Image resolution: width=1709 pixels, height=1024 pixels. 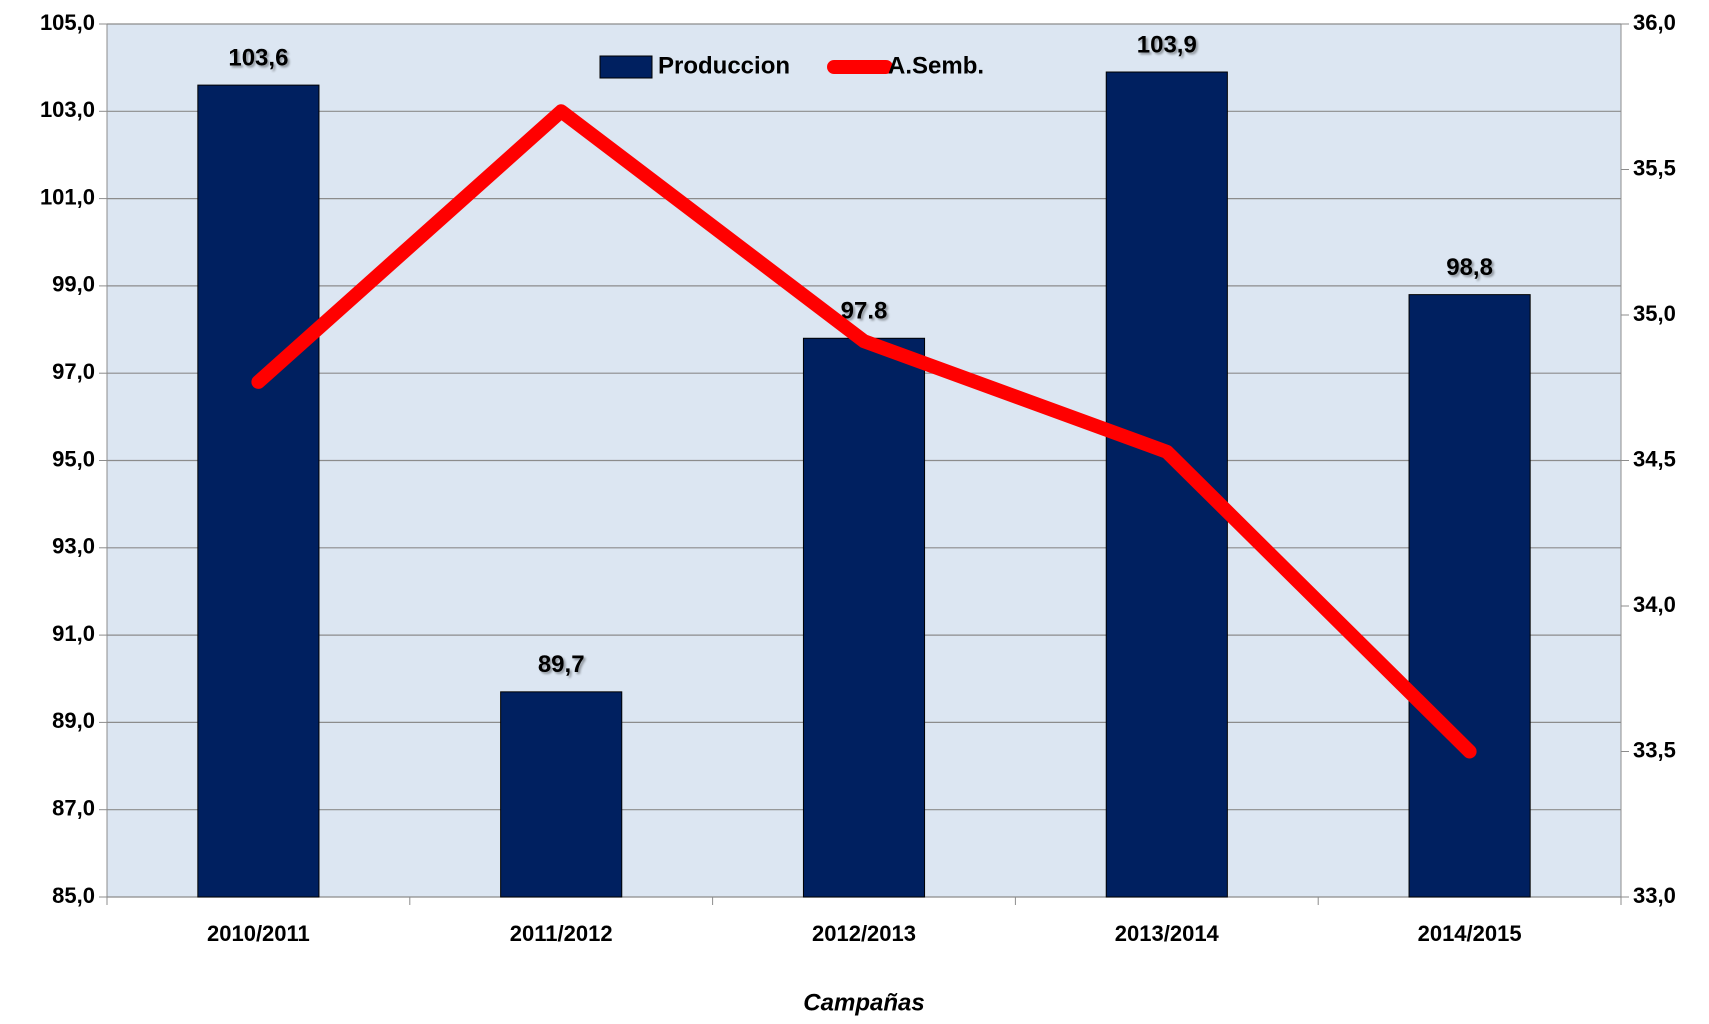 I want to click on y-tick-label: 85,0, so click(x=73, y=895).